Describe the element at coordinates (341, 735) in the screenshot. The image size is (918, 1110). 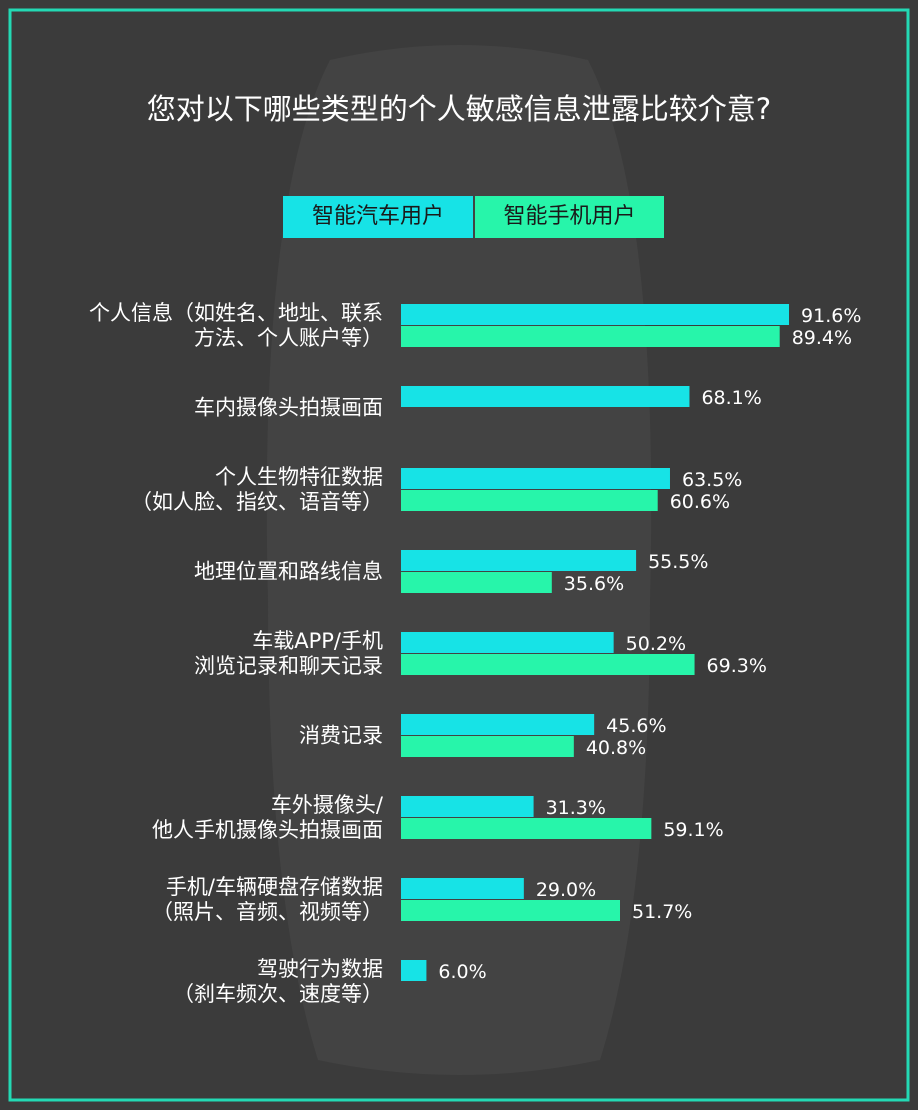
I see `category-label: 消费记录` at that location.